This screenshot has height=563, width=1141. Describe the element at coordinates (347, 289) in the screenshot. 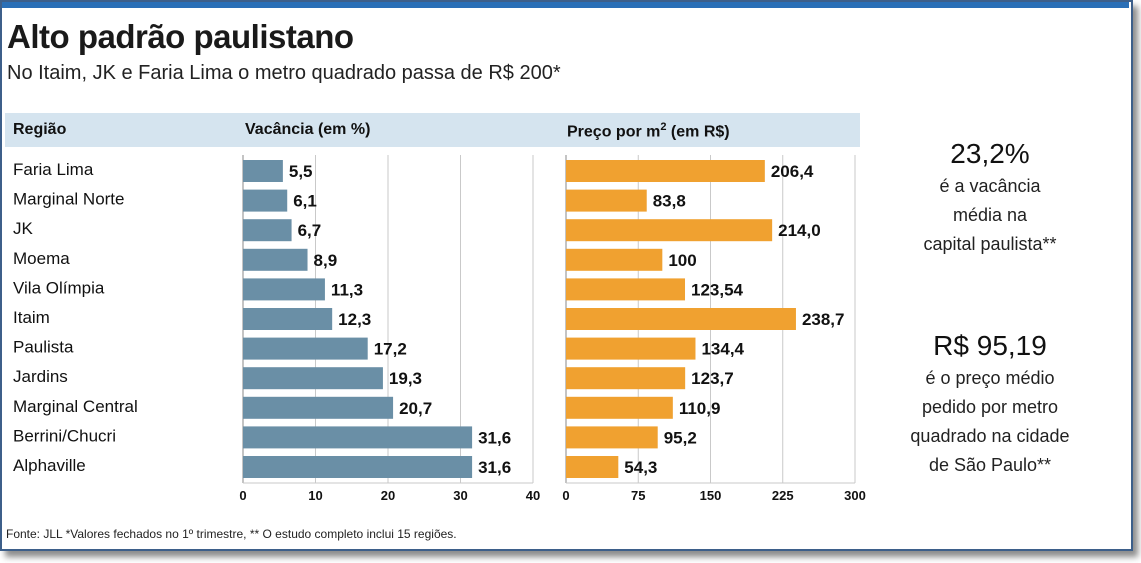

I see `vacancy-value-label: 11,3` at that location.